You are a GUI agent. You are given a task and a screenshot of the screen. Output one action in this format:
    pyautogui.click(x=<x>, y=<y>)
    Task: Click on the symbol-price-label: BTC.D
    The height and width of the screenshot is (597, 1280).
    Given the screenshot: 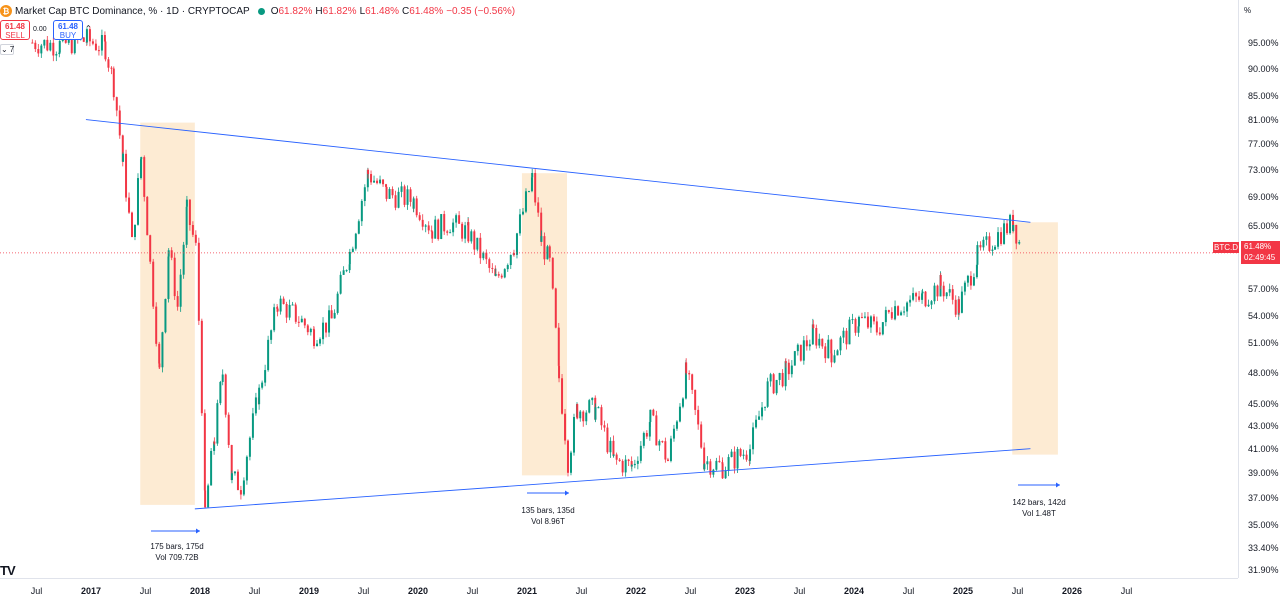 What is the action you would take?
    pyautogui.click(x=1226, y=247)
    